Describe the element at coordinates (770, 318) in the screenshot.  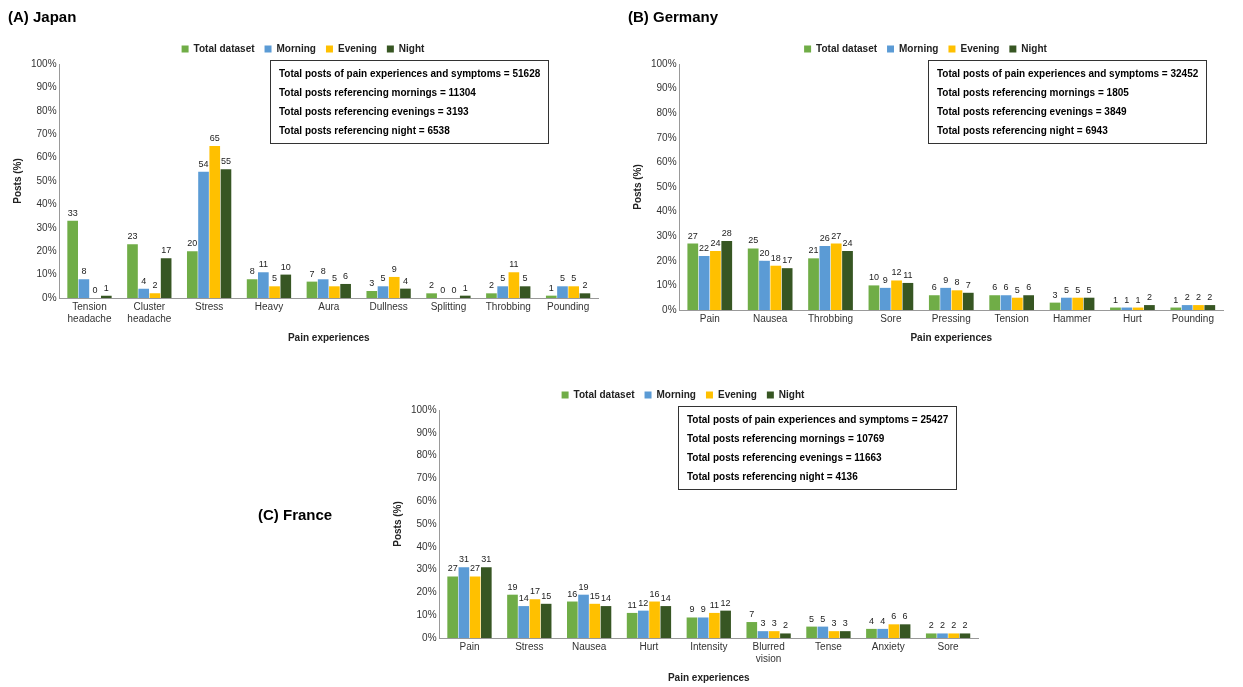
I see `x-tick-label: Nausea` at that location.